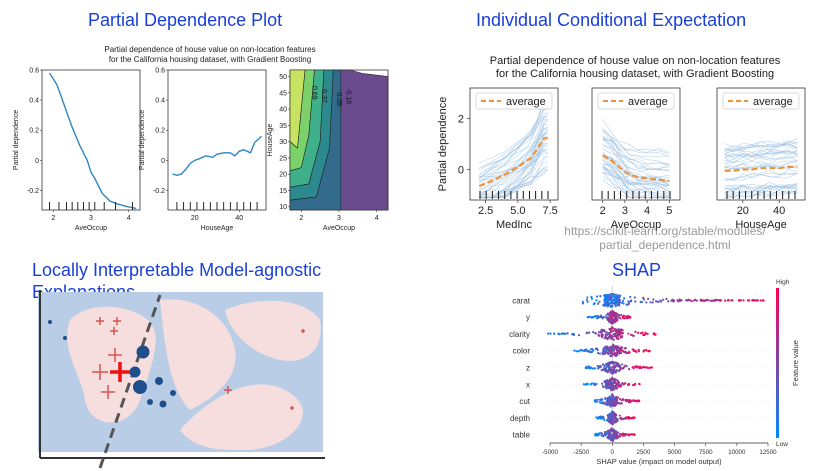  What do you see at coordinates (377, 218) in the screenshot?
I see `pdp-xtick-label: 4` at bounding box center [377, 218].